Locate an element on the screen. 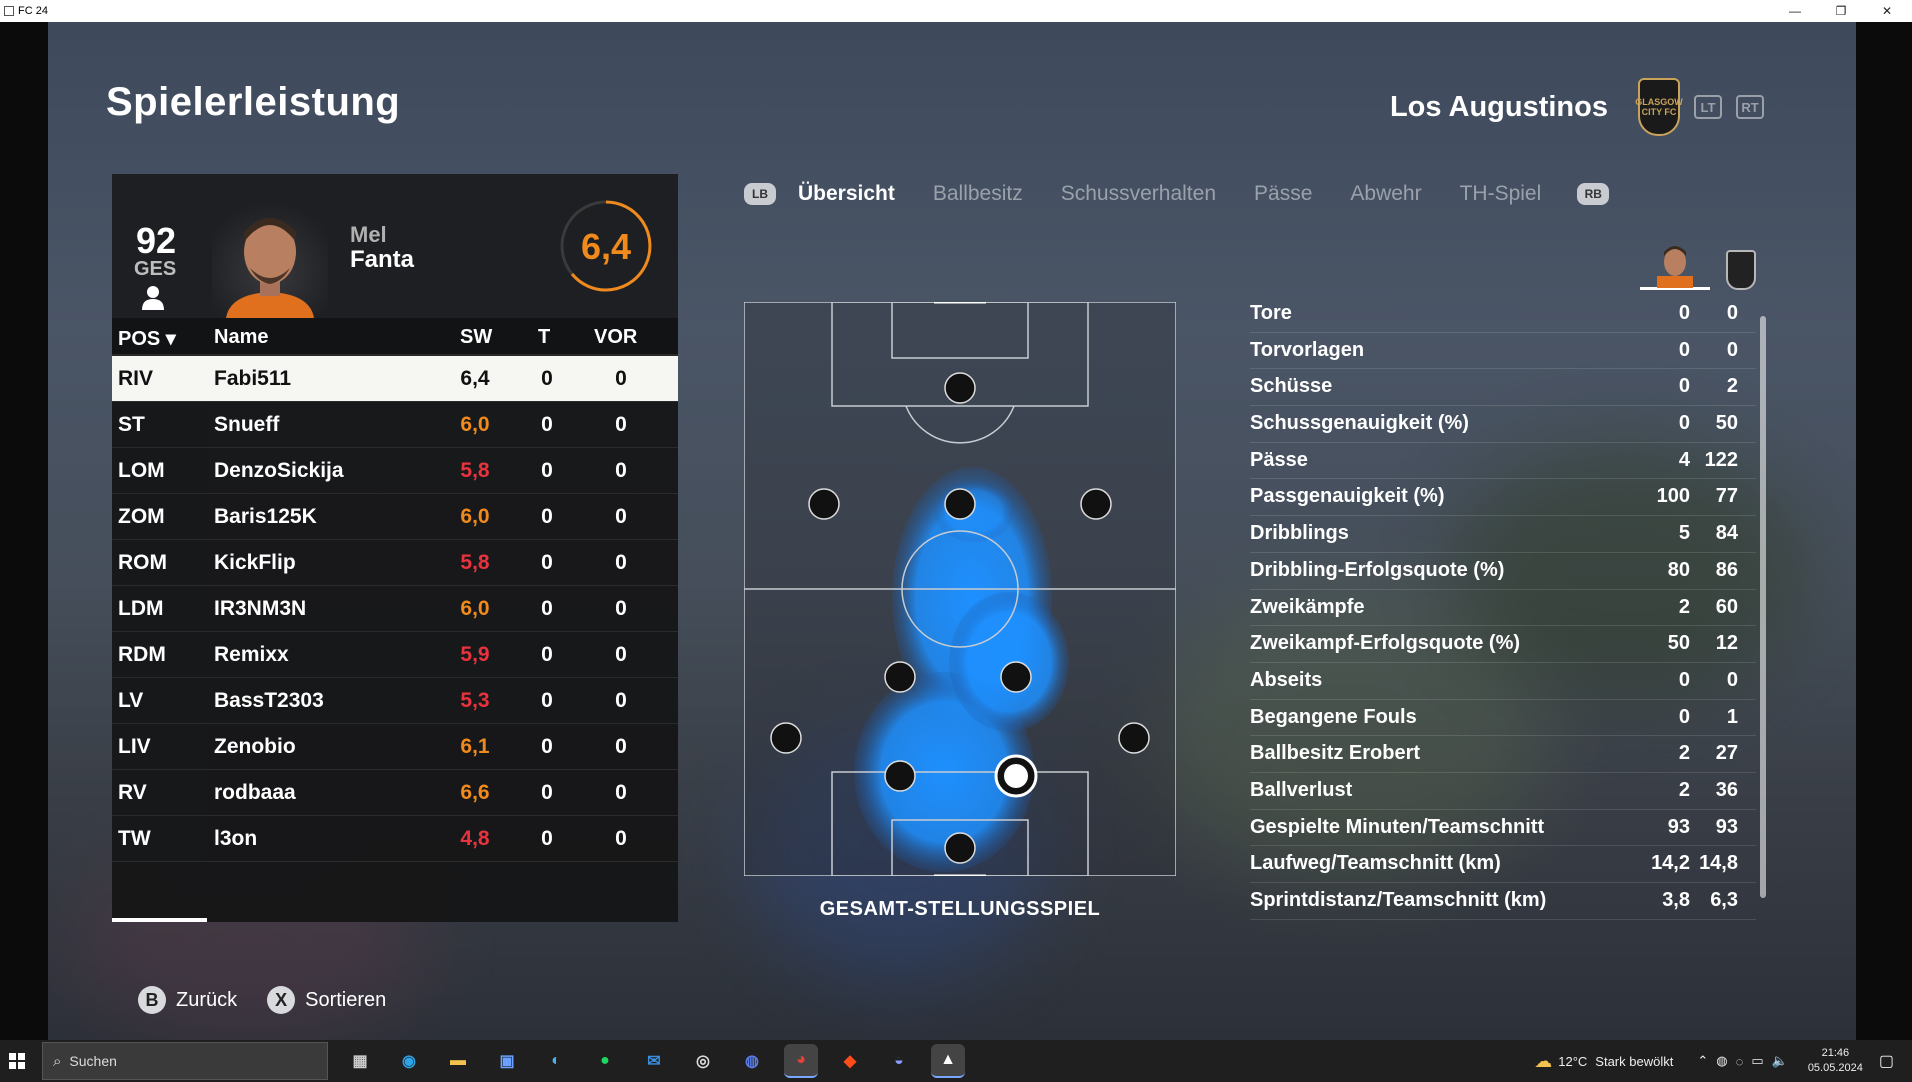 Image resolution: width=1912 pixels, height=1082 pixels. search-placeholder: Suchen is located at coordinates (93, 1061).